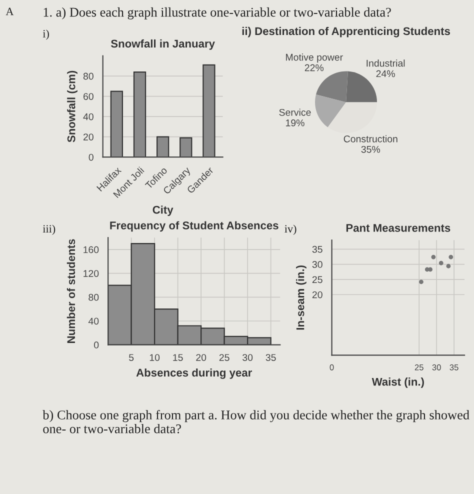 The width and height of the screenshot is (474, 494). I want to click on x-axis-title: Waist (in.), so click(398, 383).